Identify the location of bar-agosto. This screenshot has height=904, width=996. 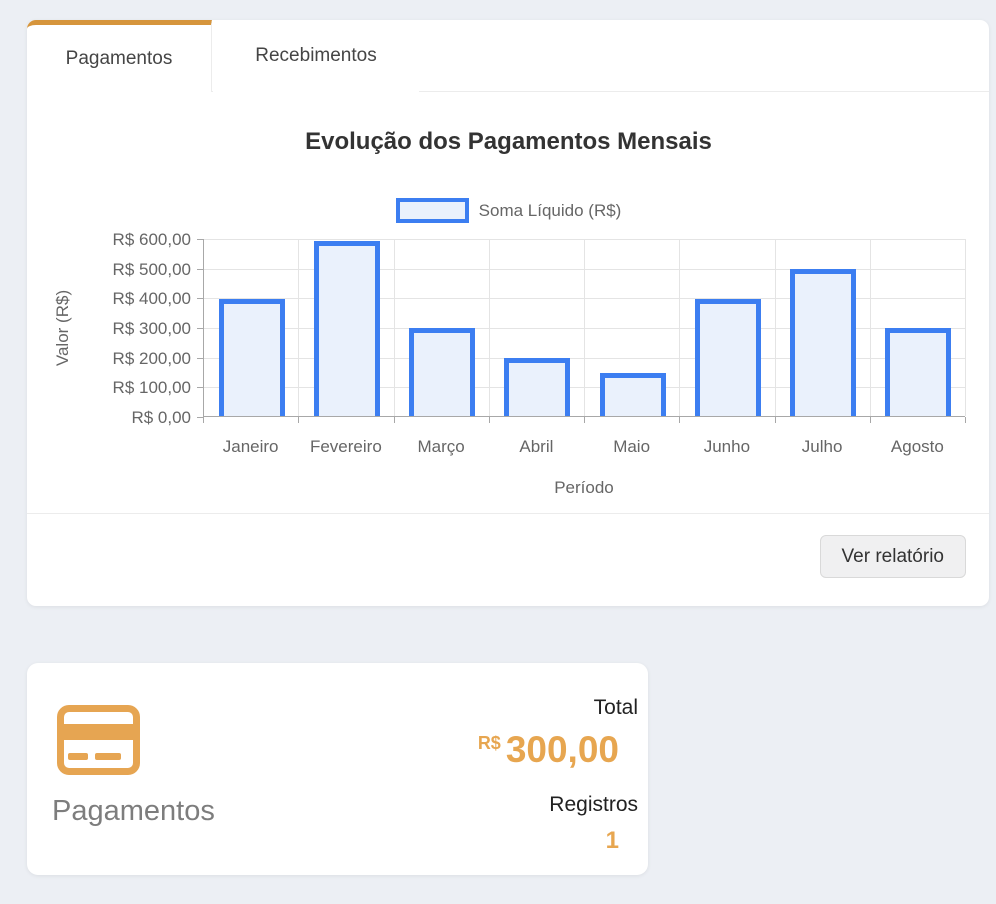
(918, 372).